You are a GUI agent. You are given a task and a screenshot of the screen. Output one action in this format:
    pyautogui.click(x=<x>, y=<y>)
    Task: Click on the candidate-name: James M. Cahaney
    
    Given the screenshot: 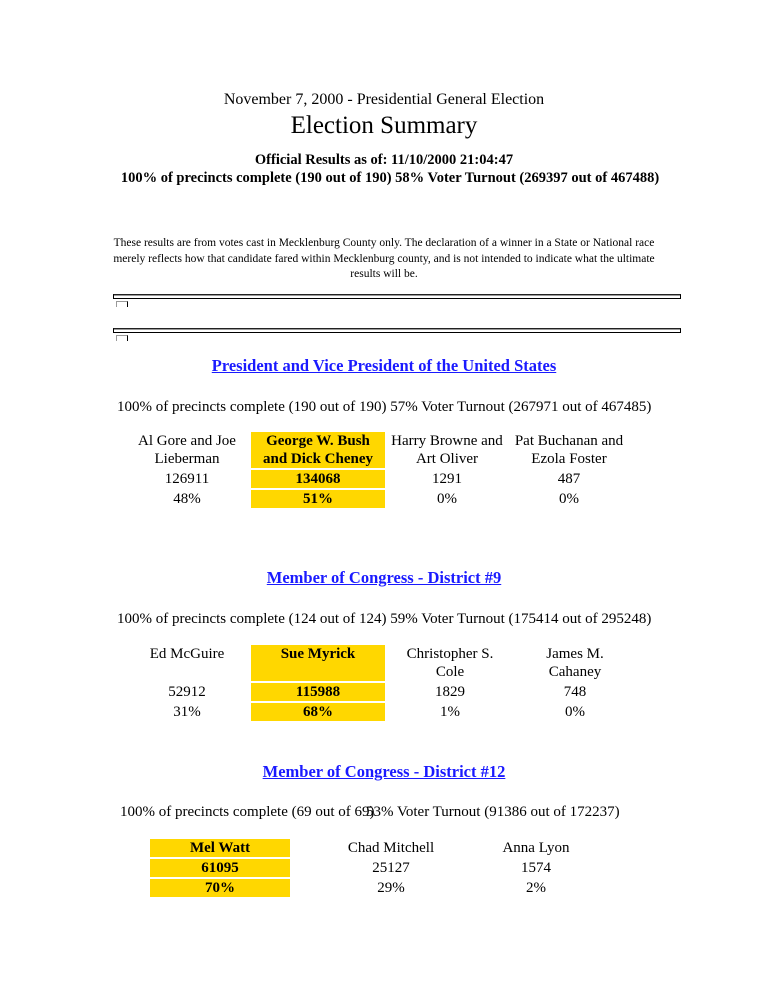 What is the action you would take?
    pyautogui.click(x=575, y=663)
    